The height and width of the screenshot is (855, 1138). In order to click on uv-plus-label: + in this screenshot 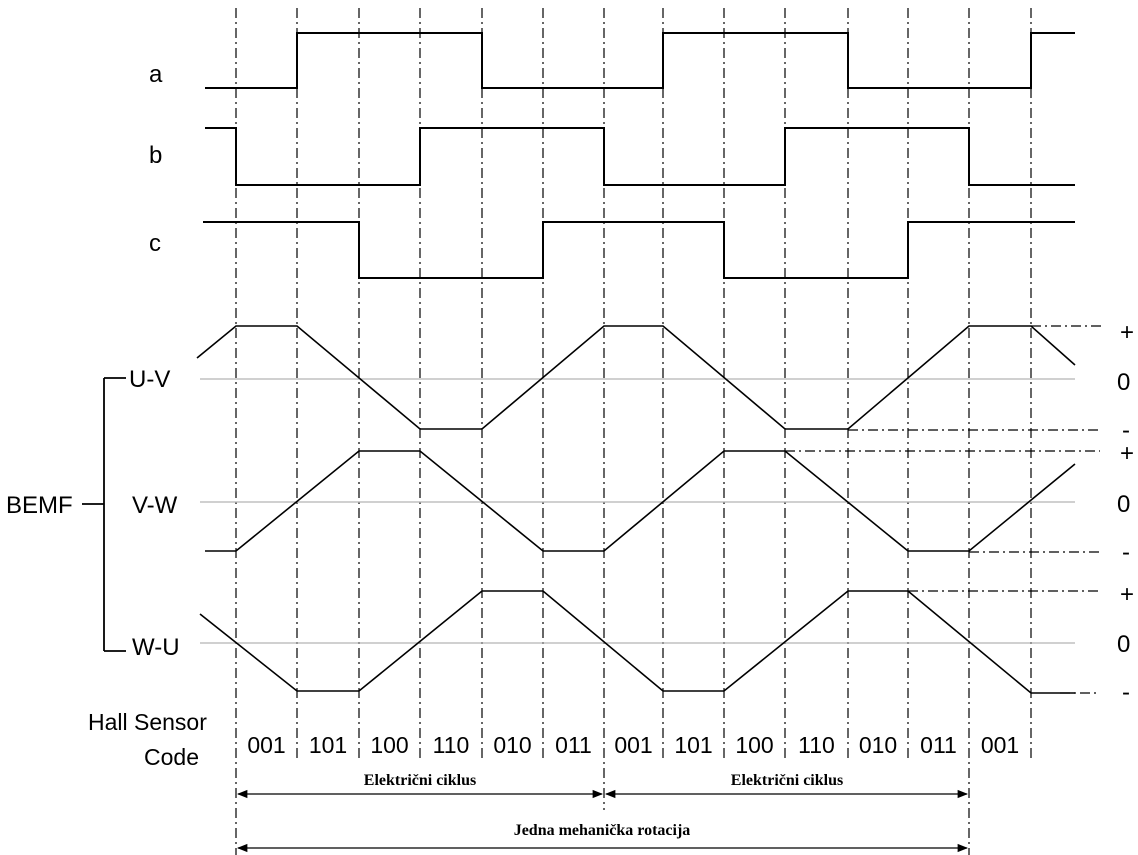, I will do `click(1127, 332)`.